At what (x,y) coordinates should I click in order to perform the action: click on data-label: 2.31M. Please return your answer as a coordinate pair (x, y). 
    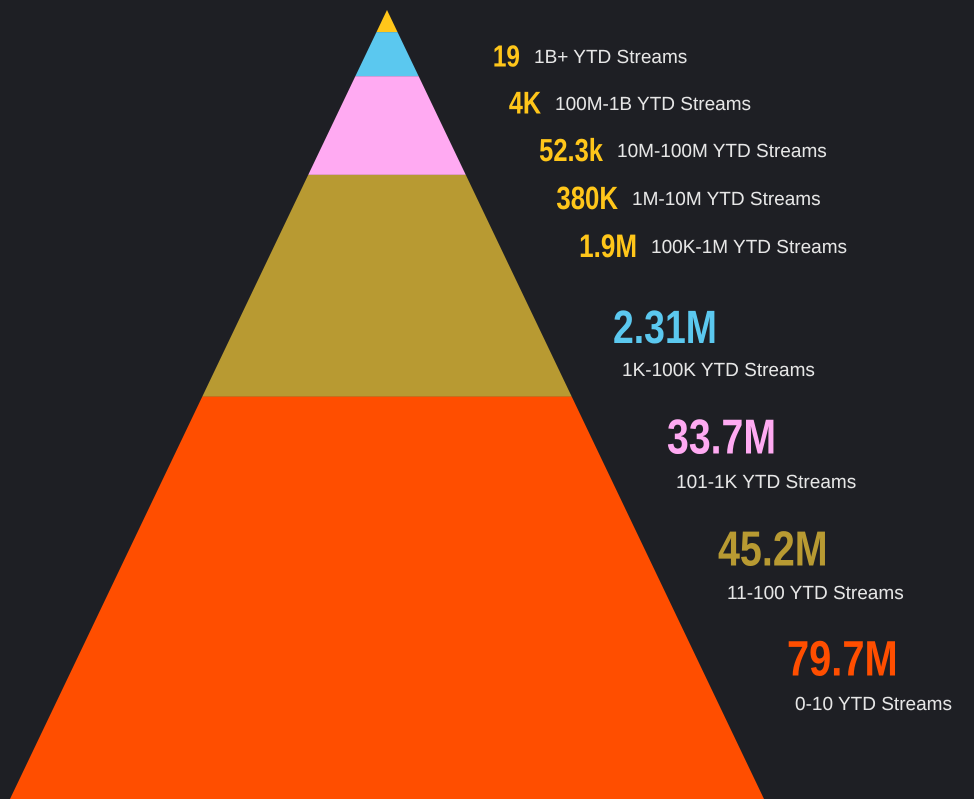
    Looking at the image, I should click on (665, 326).